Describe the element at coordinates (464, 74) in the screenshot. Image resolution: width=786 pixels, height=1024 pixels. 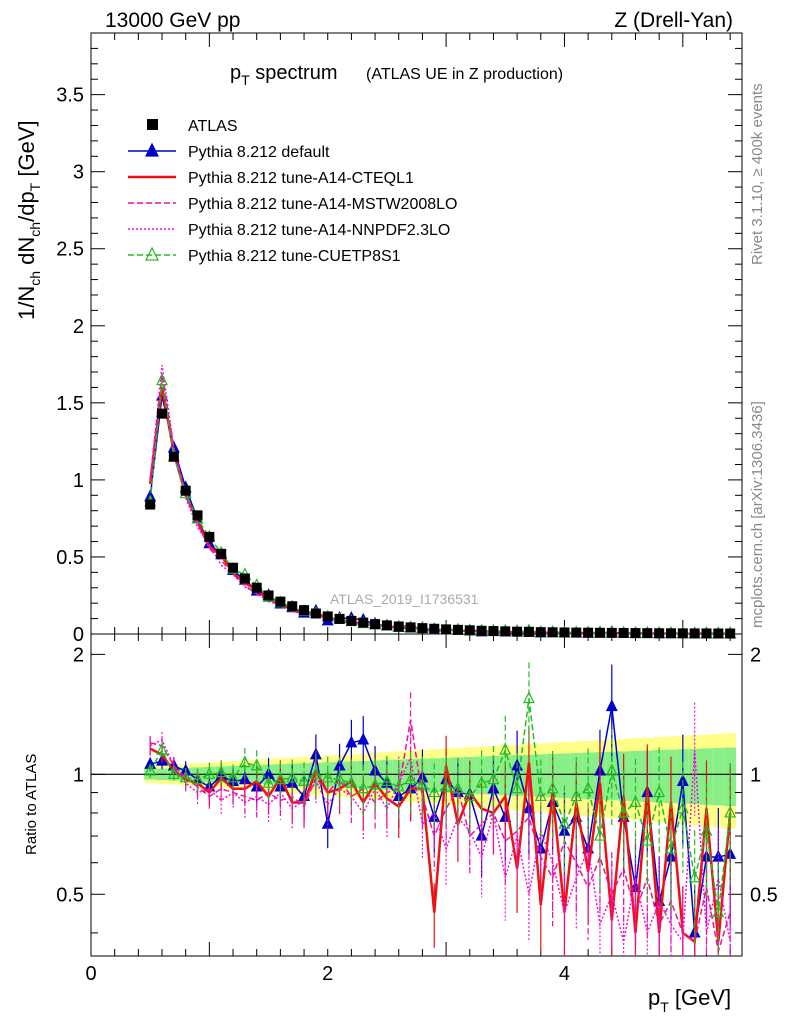
I see `chart-subtitle: (ATLAS UE in Z production)` at that location.